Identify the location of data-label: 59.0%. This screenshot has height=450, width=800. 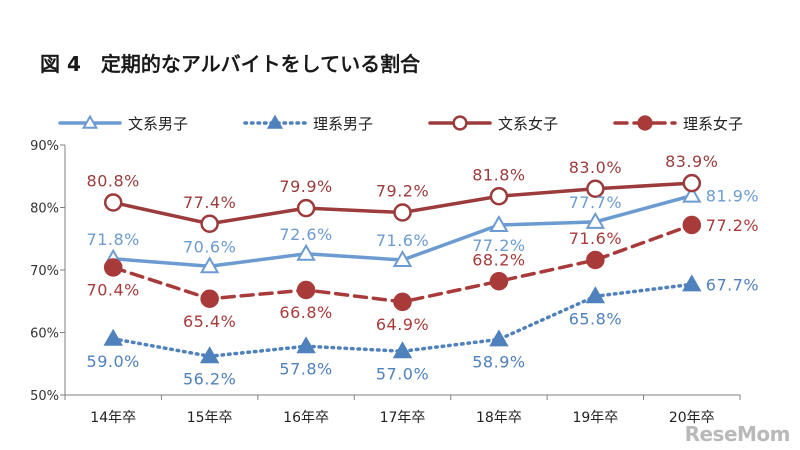
(113, 361).